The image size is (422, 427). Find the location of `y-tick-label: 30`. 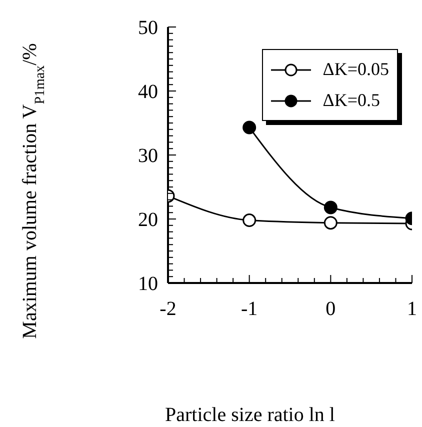

y-tick-label: 30 is located at coordinates (148, 156).